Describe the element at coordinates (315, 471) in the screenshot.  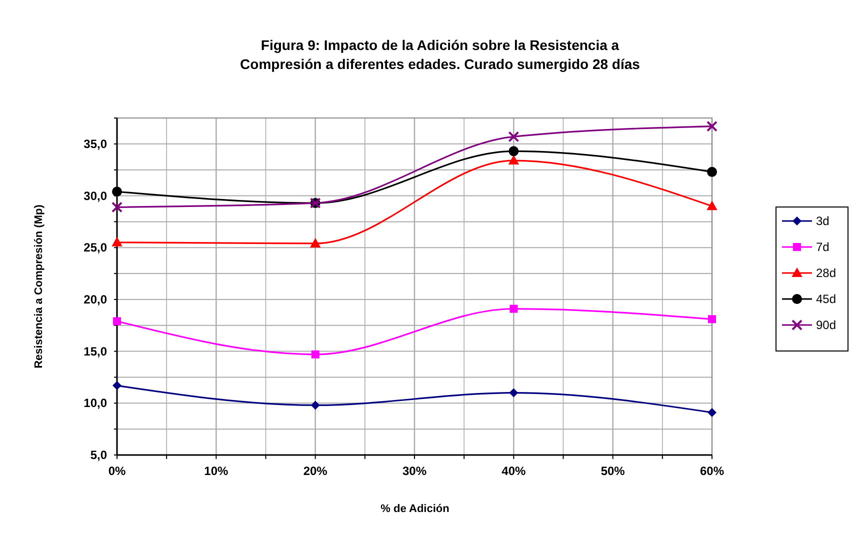
I see `x-tick-label: 20%` at that location.